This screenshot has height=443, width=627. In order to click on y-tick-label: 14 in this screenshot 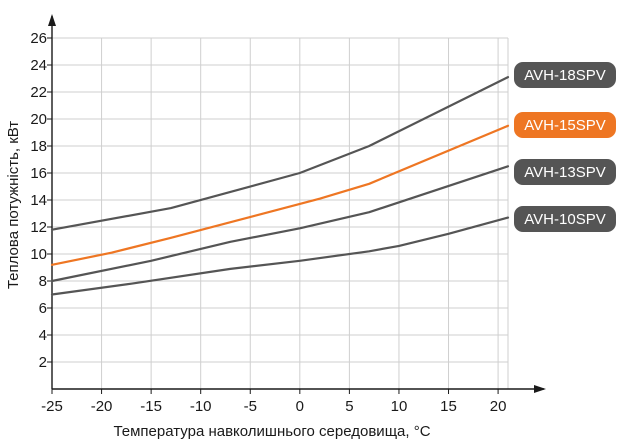, I will do `click(38, 200)`.